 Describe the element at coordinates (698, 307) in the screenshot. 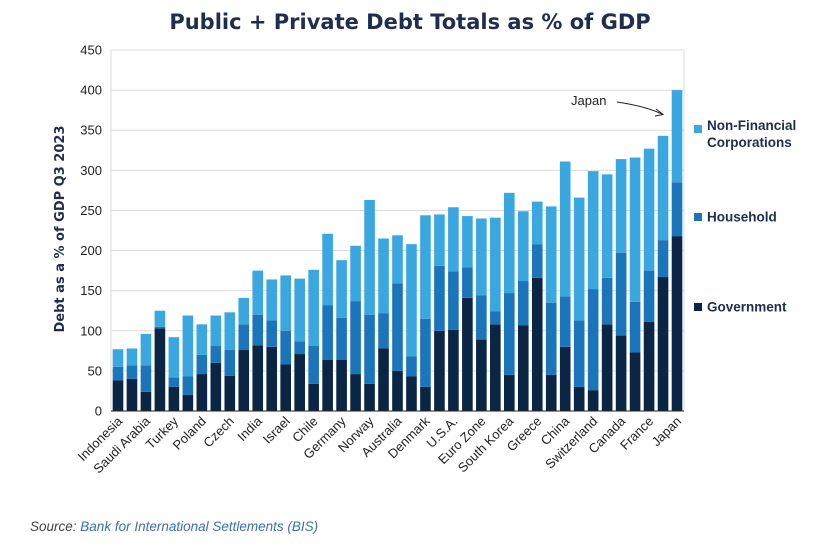

I see `legend-swatch-government` at that location.